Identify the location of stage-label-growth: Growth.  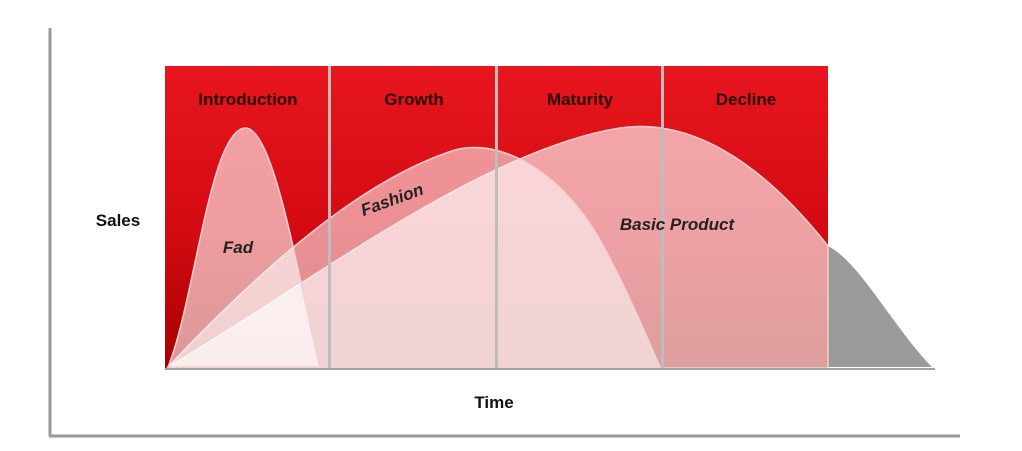
(414, 99).